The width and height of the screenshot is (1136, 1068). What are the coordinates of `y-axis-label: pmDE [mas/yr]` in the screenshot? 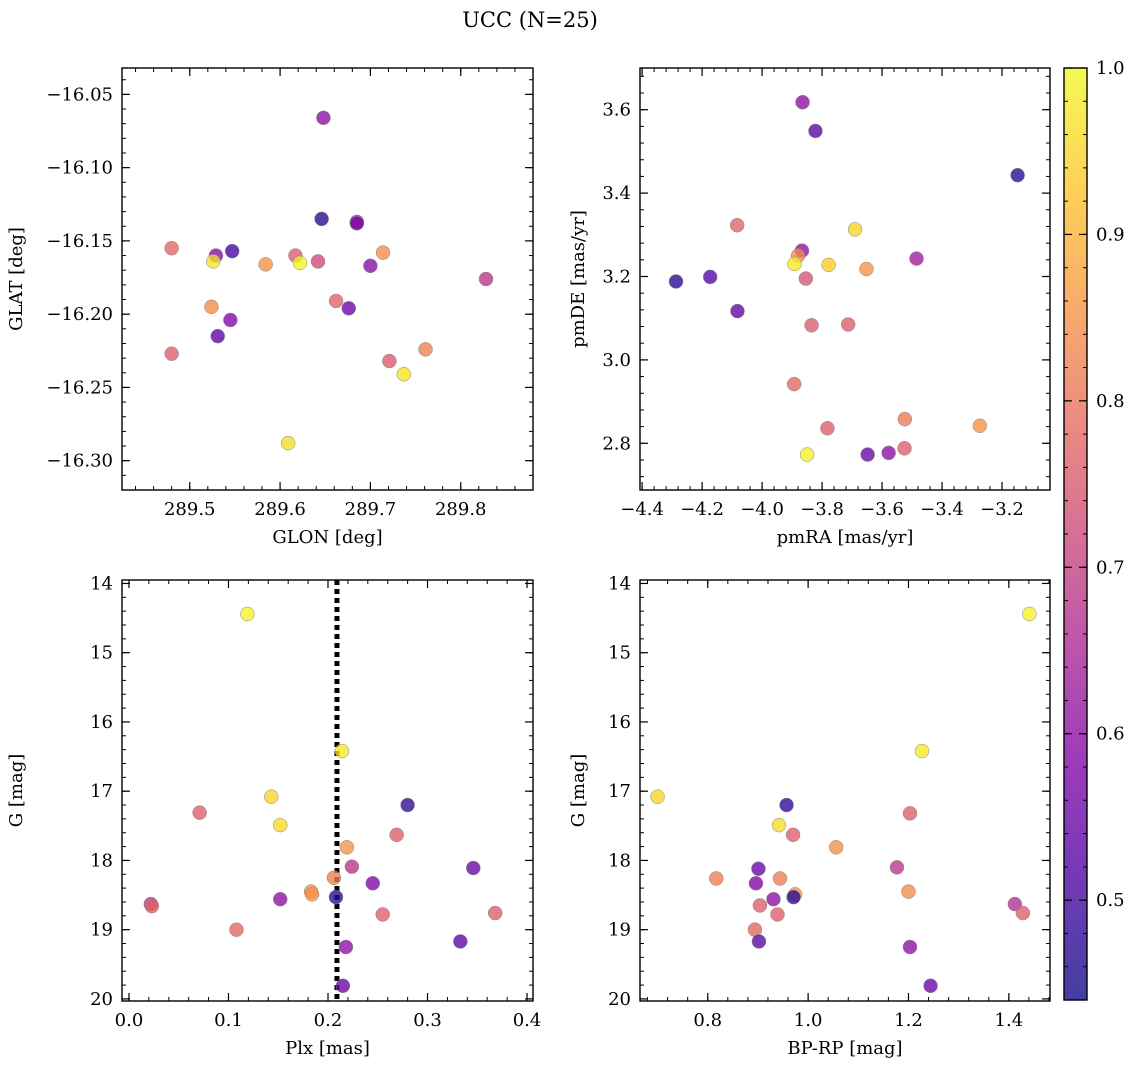 It's located at (578, 279).